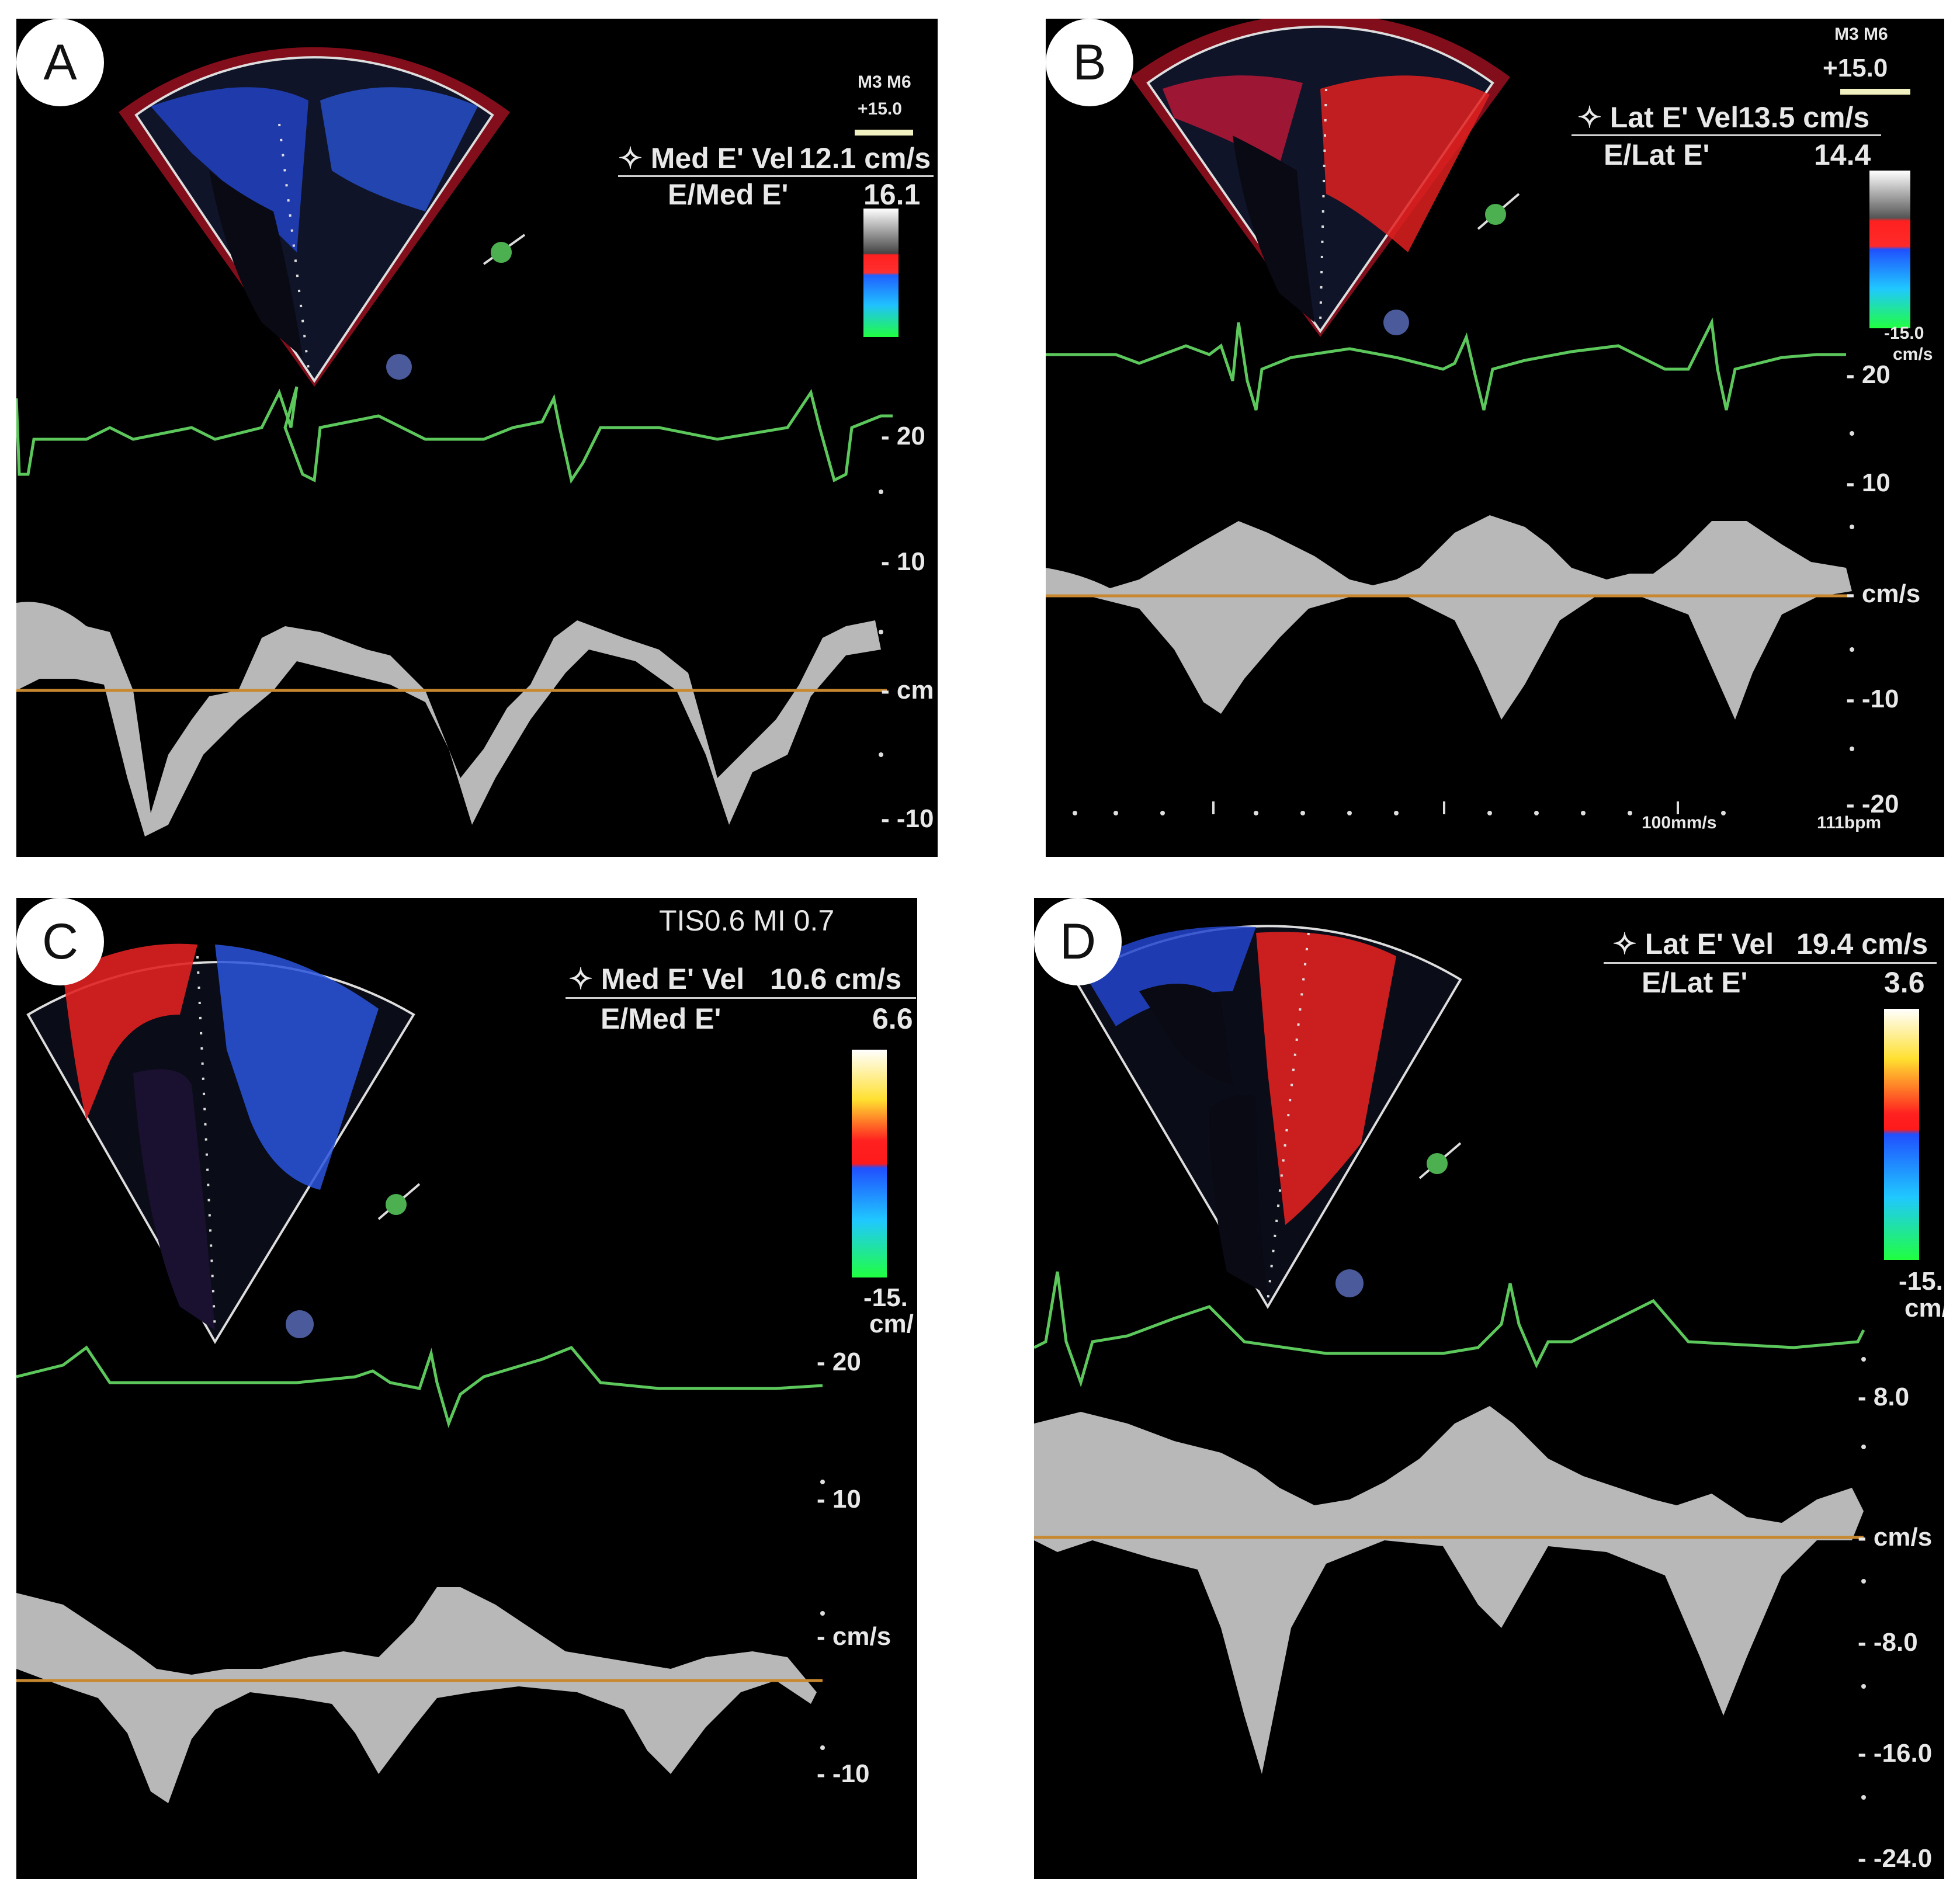  What do you see at coordinates (1872, 804) in the screenshot?
I see `scale-label: - -20` at bounding box center [1872, 804].